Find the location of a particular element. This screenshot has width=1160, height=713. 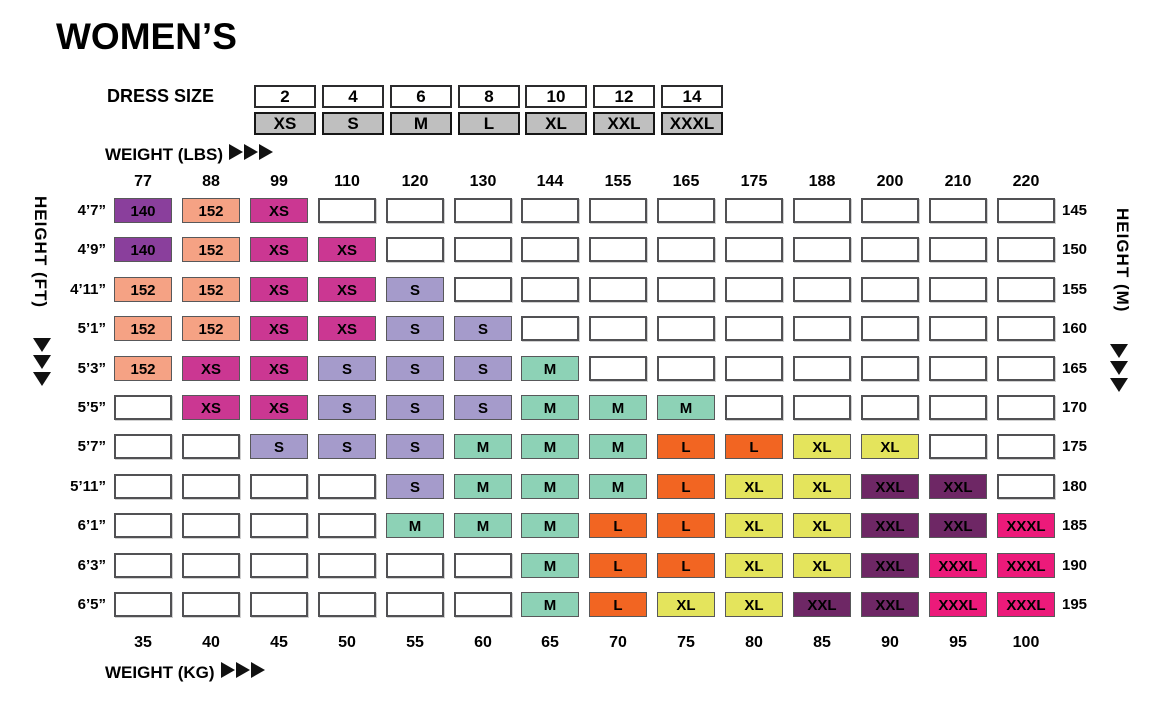

height-ft-row-label: 4’7” is located at coordinates (91, 210).